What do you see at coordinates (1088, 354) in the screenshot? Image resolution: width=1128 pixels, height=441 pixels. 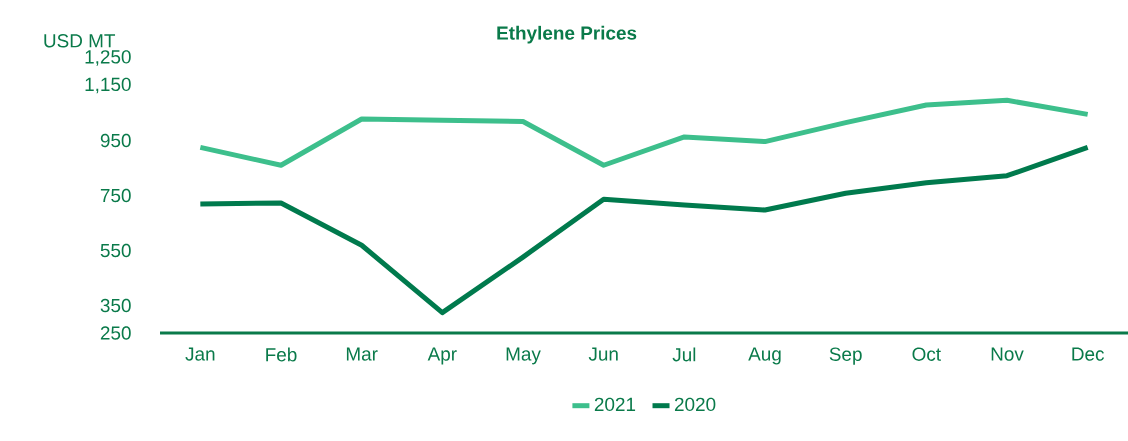 I see `x-tick-label: Dec` at bounding box center [1088, 354].